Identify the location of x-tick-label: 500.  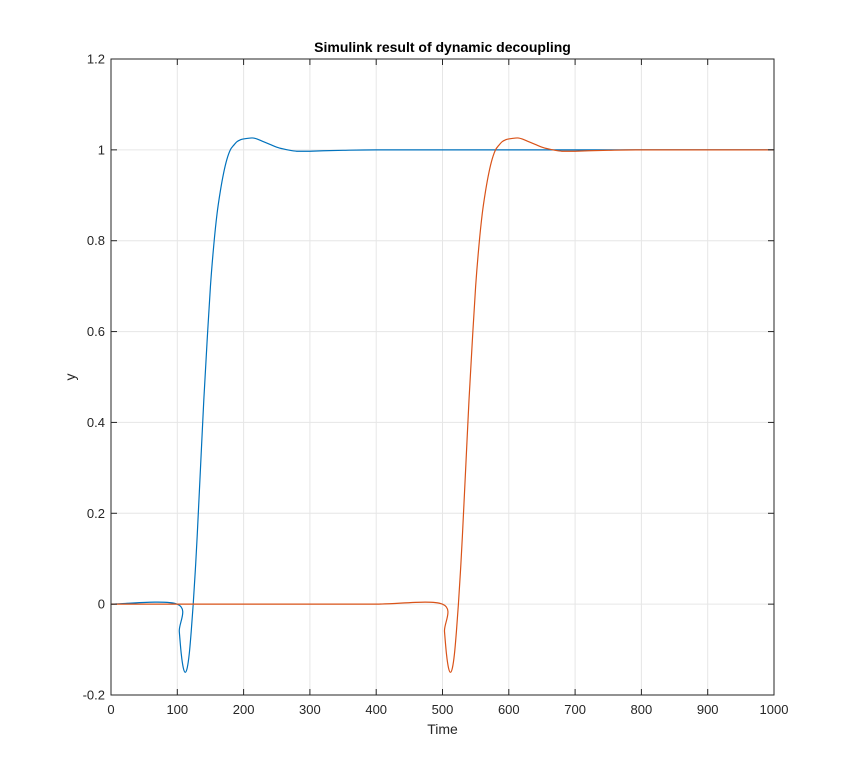
(443, 709).